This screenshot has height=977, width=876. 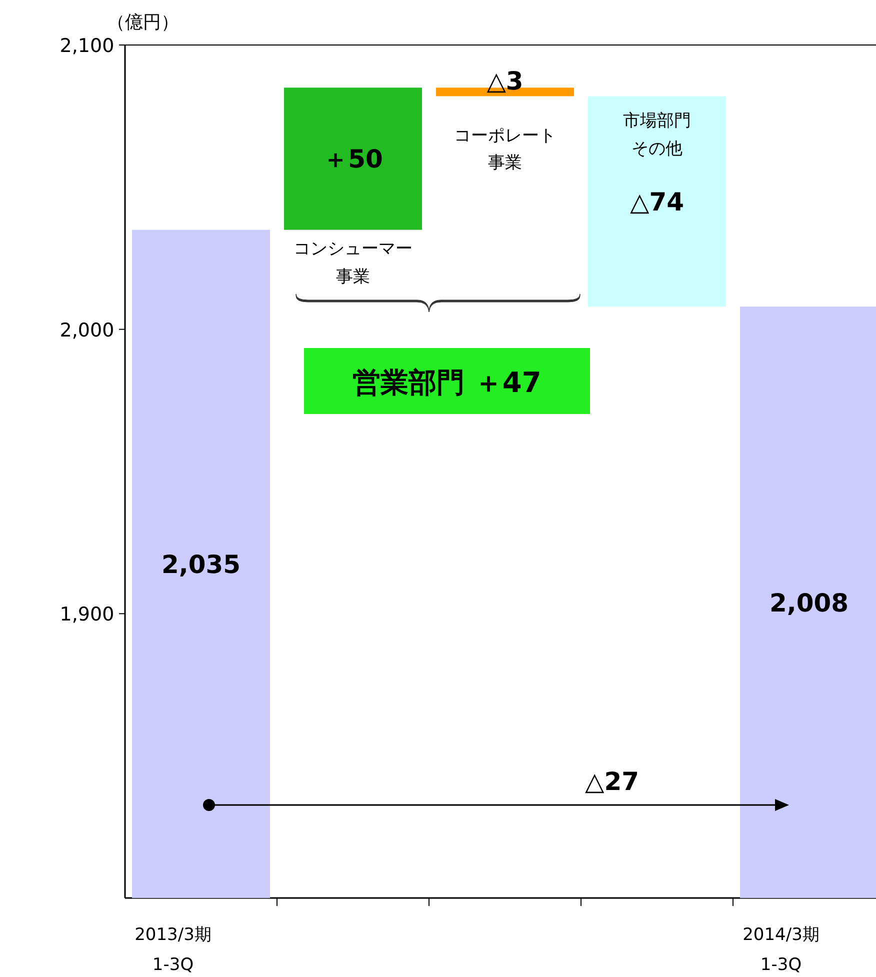 What do you see at coordinates (809, 603) in the screenshot?
I see `data-label: 2,008` at bounding box center [809, 603].